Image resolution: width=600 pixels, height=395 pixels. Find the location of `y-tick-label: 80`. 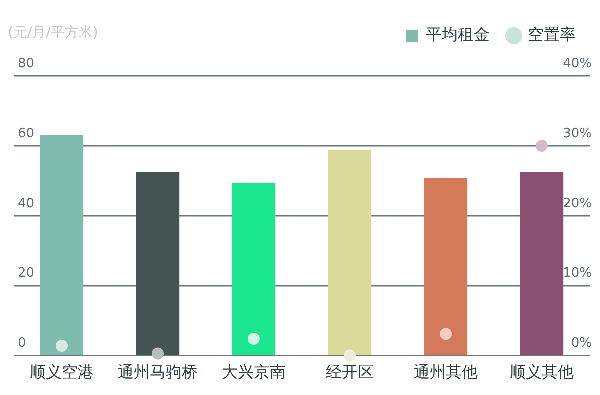

y-tick-label: 80 is located at coordinates (26, 64).